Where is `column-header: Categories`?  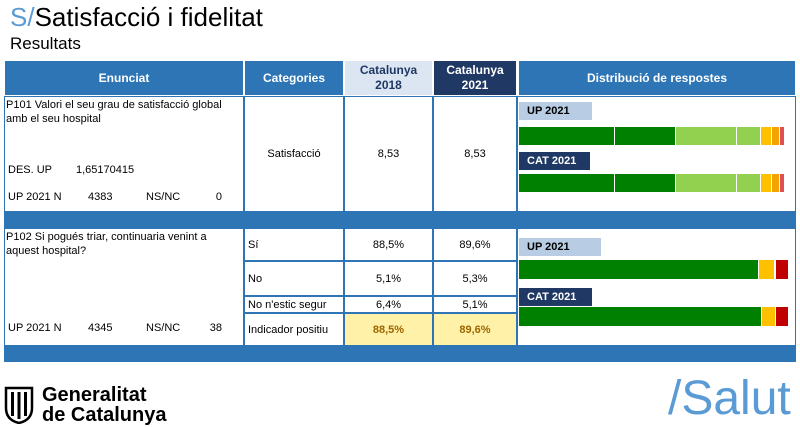
column-header: Categories is located at coordinates (294, 78).